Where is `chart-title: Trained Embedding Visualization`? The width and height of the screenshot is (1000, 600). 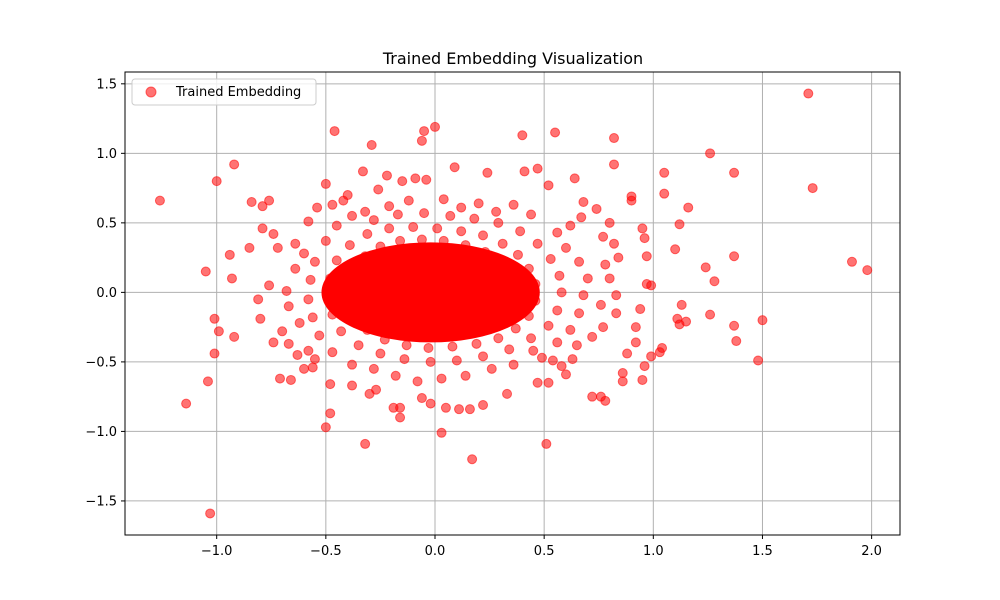 chart-title: Trained Embedding Visualization is located at coordinates (512, 58).